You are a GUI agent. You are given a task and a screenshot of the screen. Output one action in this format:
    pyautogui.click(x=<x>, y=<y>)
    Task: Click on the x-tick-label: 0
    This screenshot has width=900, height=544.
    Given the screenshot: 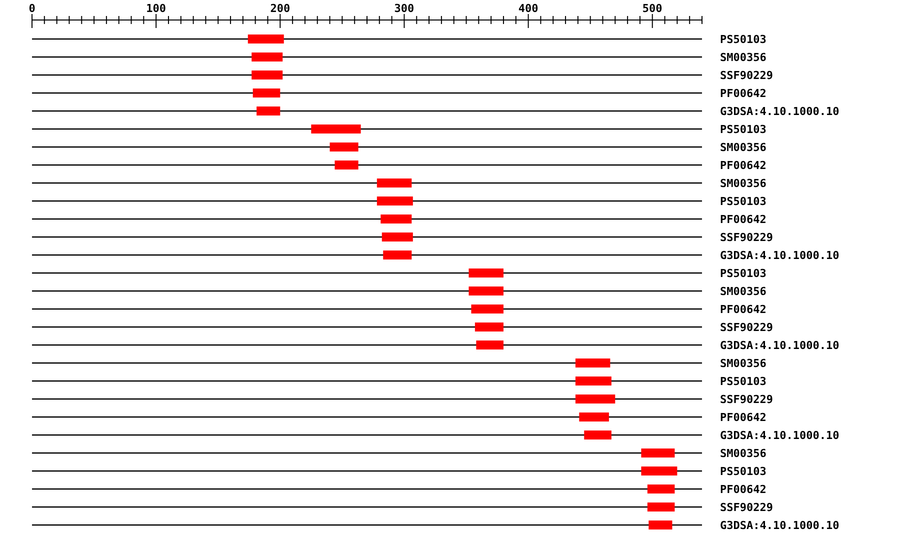 What is the action you would take?
    pyautogui.click(x=32, y=8)
    